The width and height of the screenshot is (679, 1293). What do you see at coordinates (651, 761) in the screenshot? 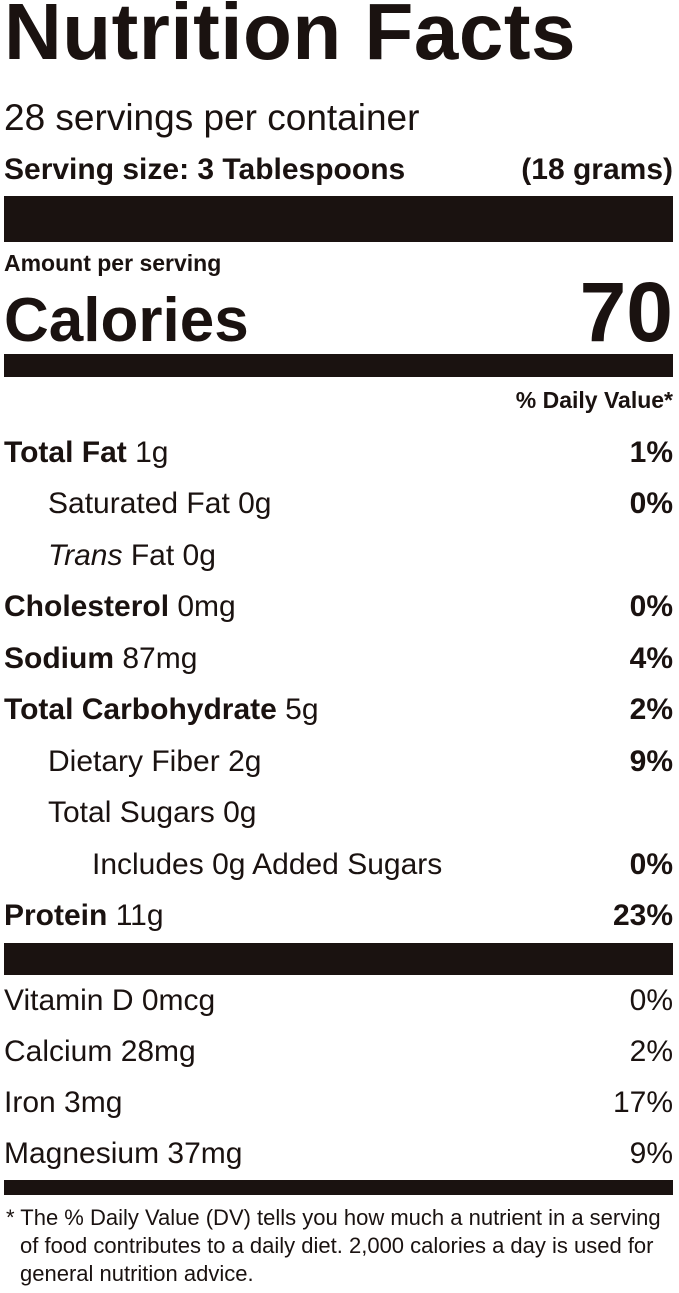
I see `nutrient-dv: 9%` at bounding box center [651, 761].